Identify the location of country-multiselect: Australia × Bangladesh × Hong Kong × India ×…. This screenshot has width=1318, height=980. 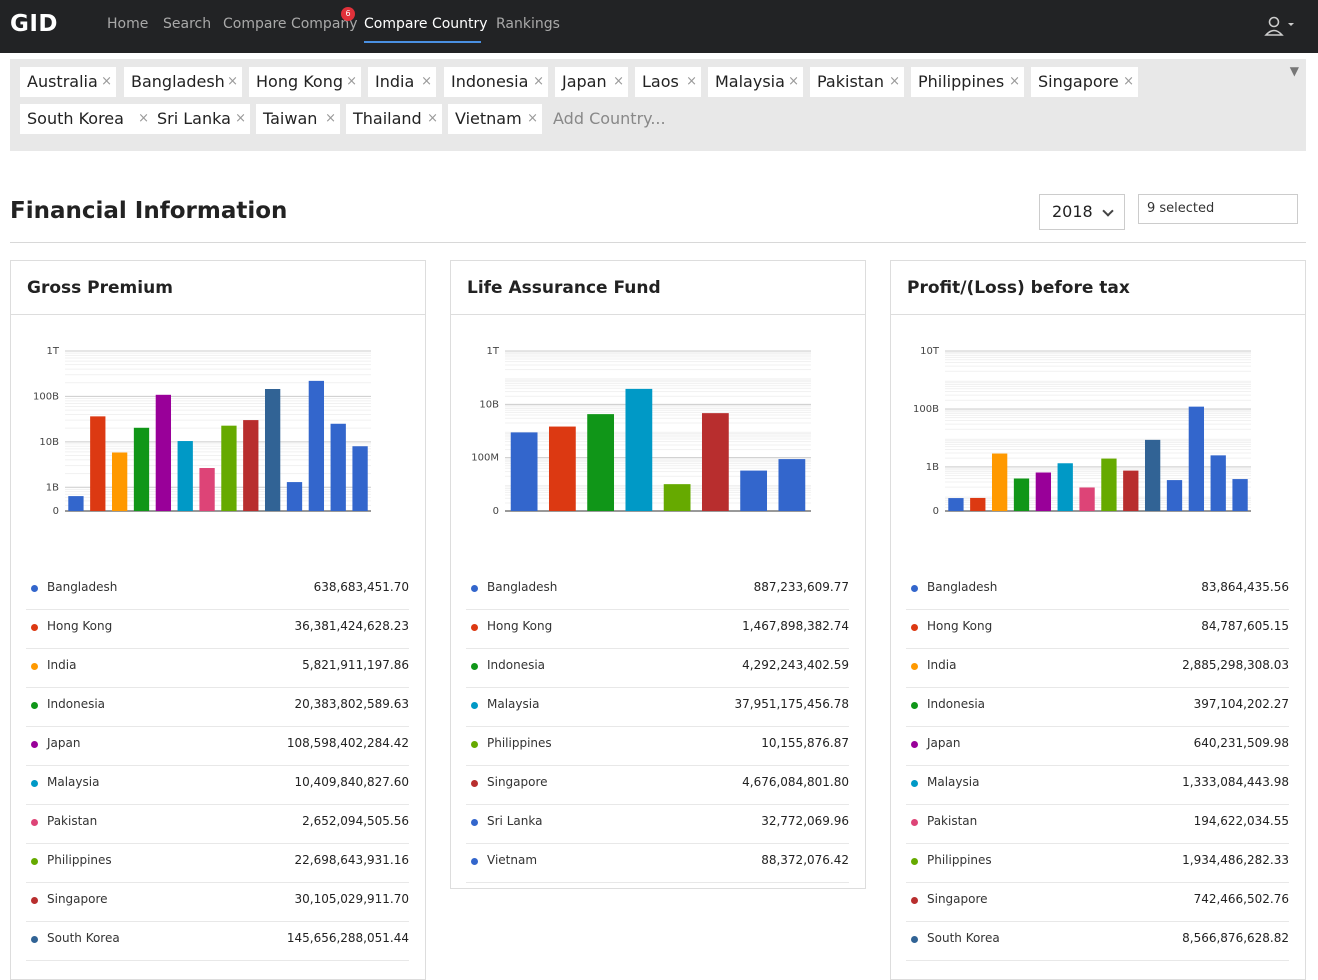
(658, 105).